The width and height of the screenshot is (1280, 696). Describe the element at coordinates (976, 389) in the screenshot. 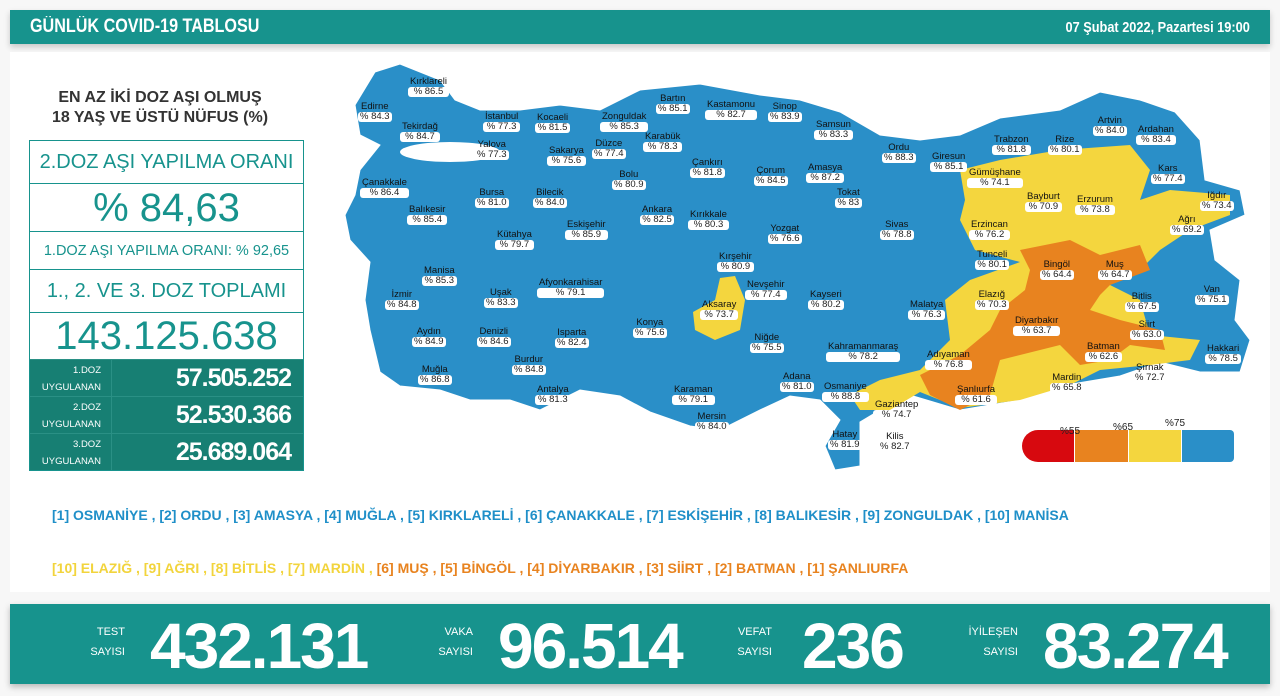

I see `province-name: Şanlıurfa` at that location.